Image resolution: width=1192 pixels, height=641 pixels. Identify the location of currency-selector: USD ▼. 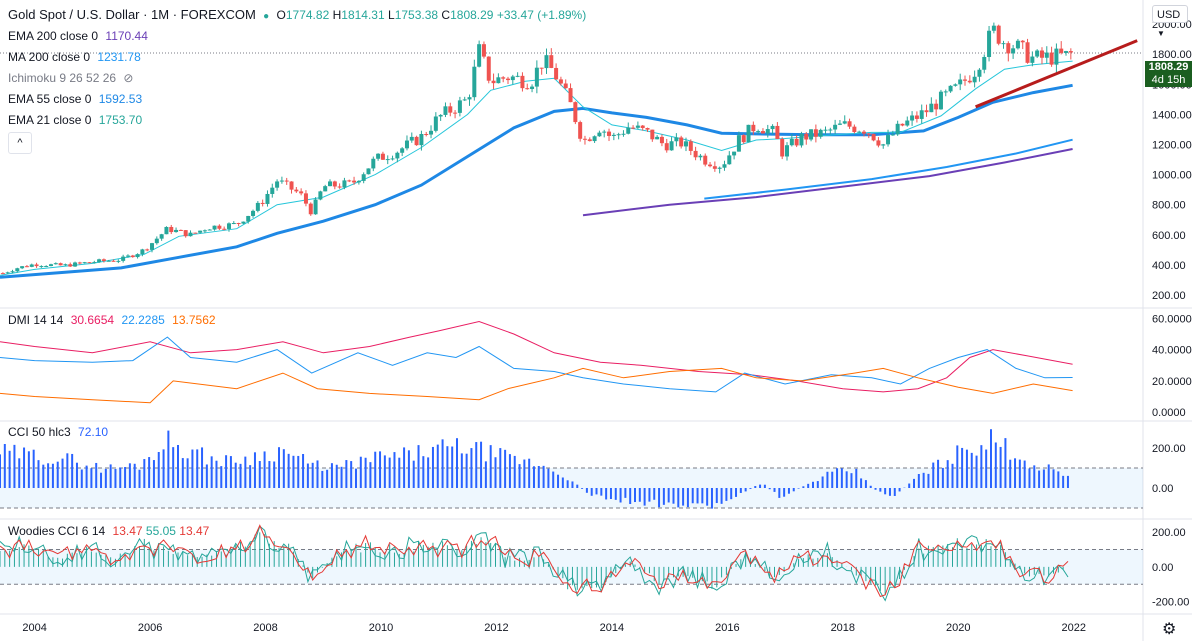
(1170, 21).